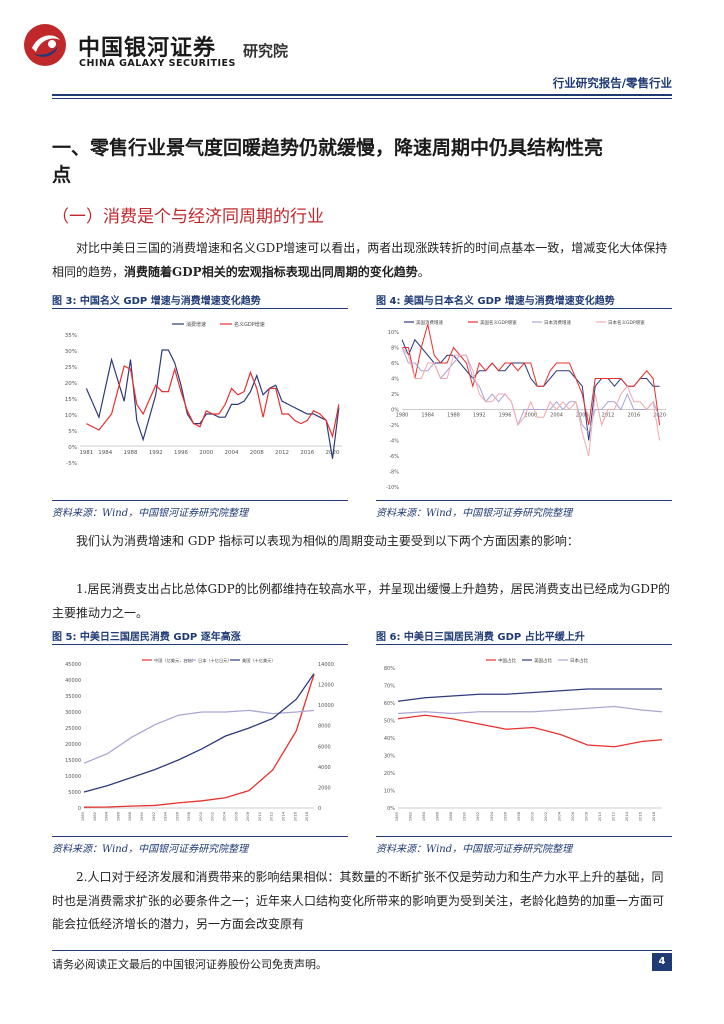 Image resolution: width=724 pixels, height=1024 pixels. I want to click on y-tick-label-left: 10000, so click(73, 777).